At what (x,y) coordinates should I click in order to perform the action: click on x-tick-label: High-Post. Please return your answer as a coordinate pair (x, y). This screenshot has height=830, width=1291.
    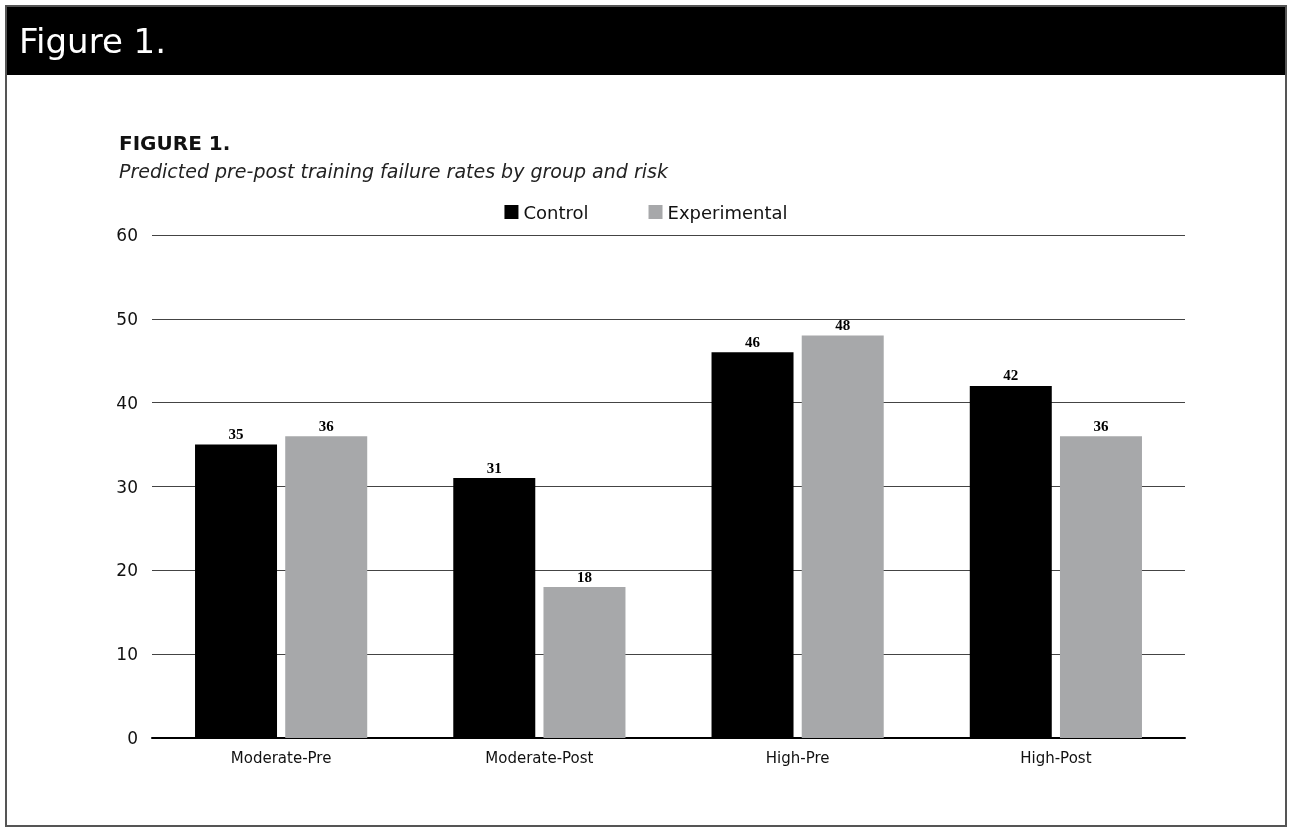
    Looking at the image, I should click on (1056, 757).